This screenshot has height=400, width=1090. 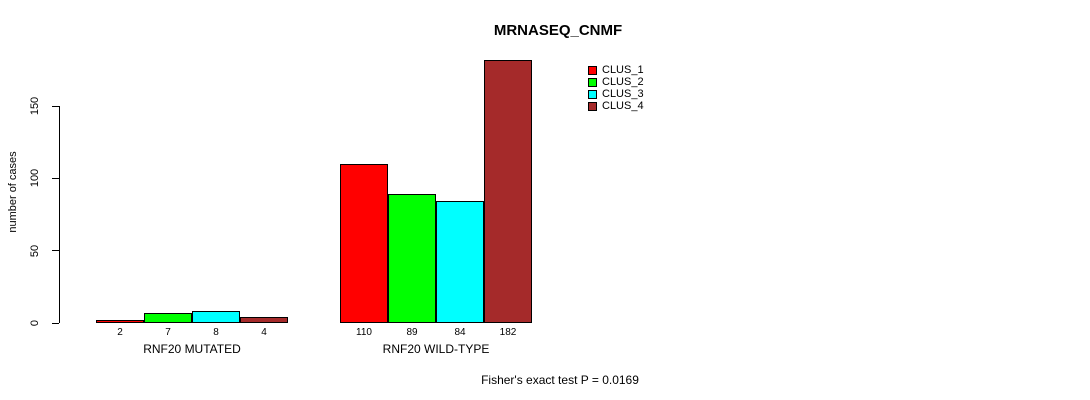 I want to click on bar-value-label: 89, so click(x=412, y=332).